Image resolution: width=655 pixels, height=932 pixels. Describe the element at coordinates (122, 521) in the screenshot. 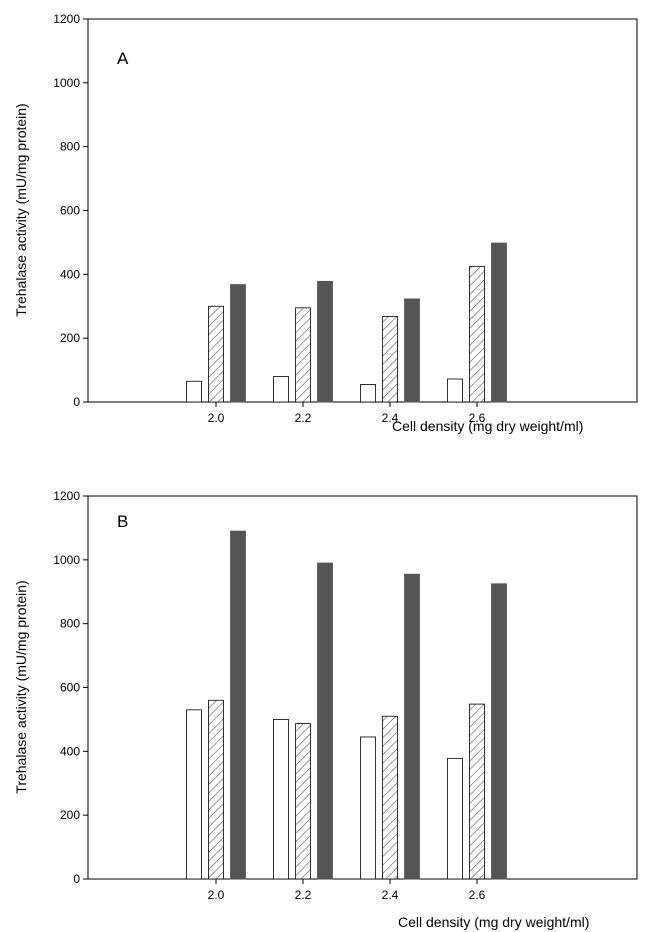

I see `panel-label: B` at that location.